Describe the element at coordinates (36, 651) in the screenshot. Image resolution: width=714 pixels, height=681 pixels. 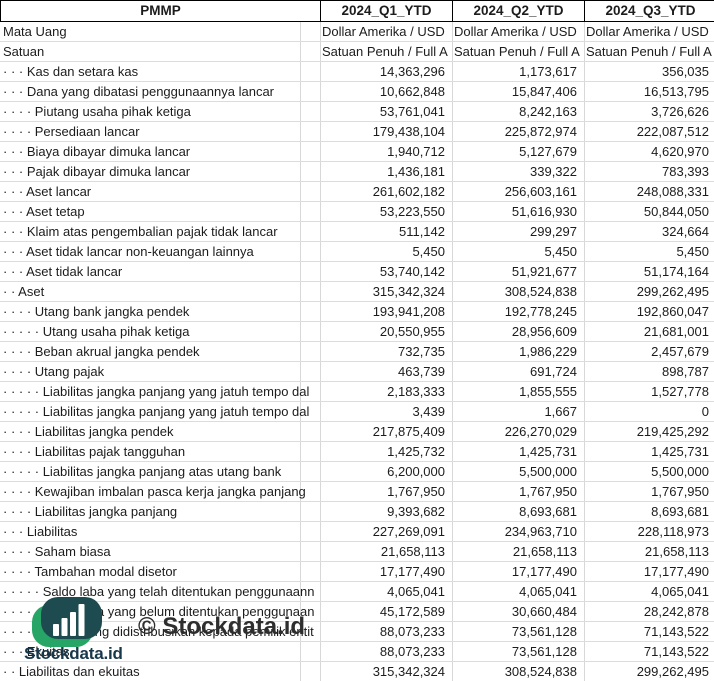
I see `row-label-cell: · · · Ekuitas` at that location.